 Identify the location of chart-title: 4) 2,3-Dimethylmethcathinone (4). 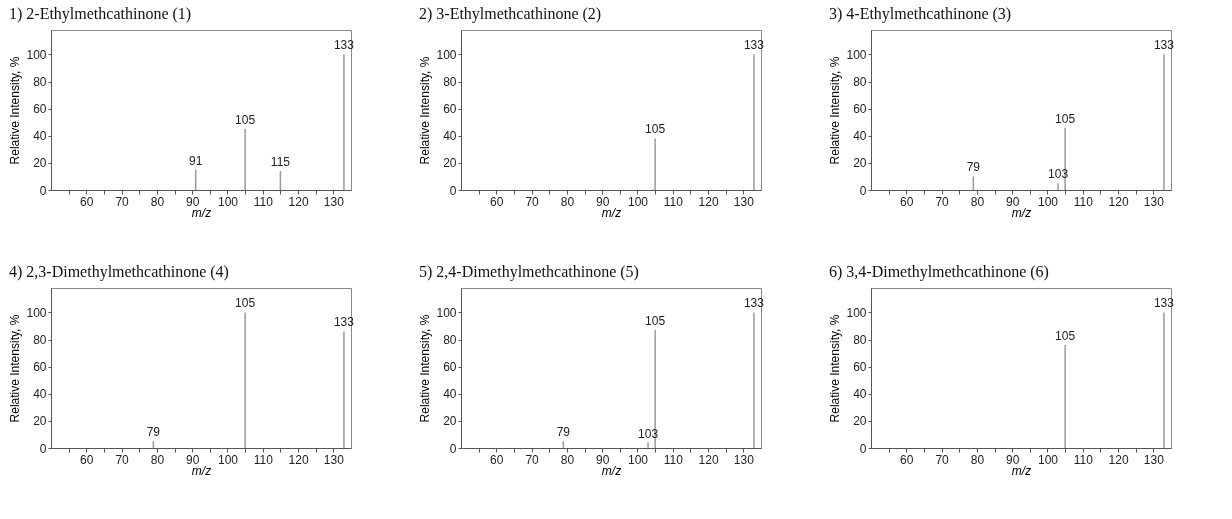
(118, 272).